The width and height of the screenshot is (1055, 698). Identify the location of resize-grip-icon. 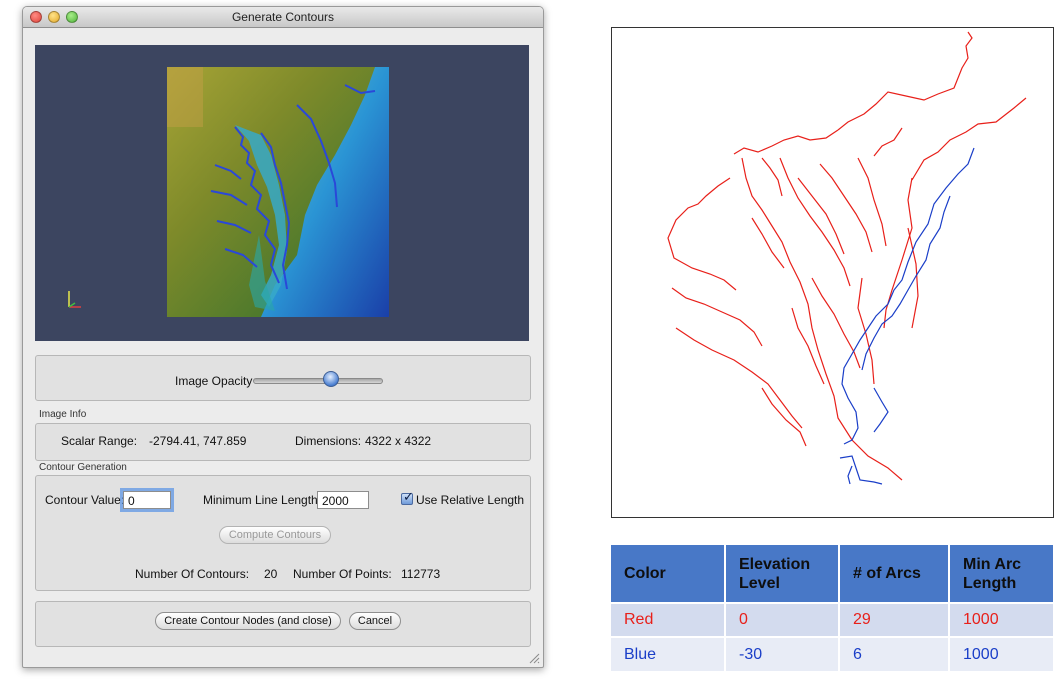
(534, 658).